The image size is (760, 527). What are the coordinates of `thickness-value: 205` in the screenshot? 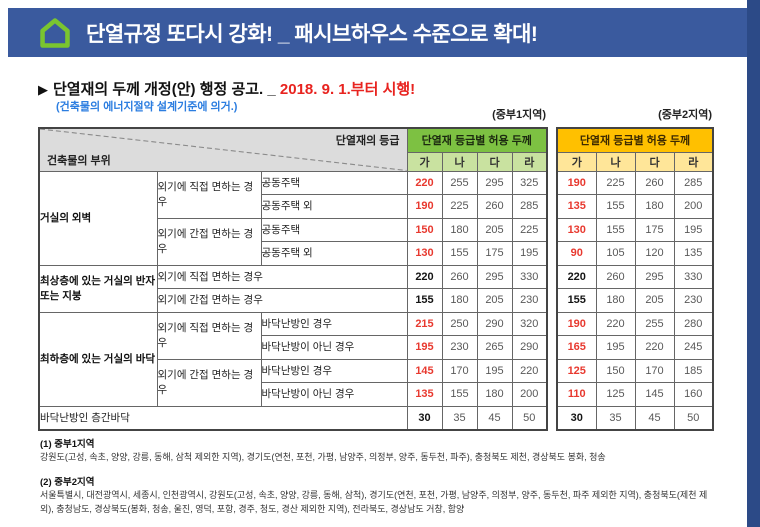 It's located at (494, 229).